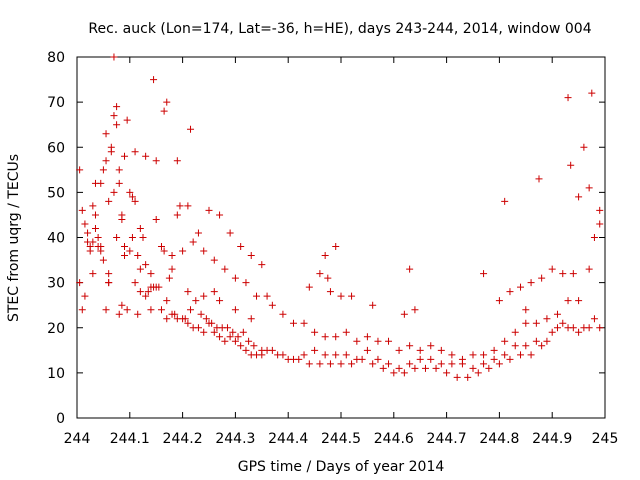 Image resolution: width=640 pixels, height=480 pixels. Describe the element at coordinates (288, 439) in the screenshot. I see `x-tick-label: 244.4` at that location.